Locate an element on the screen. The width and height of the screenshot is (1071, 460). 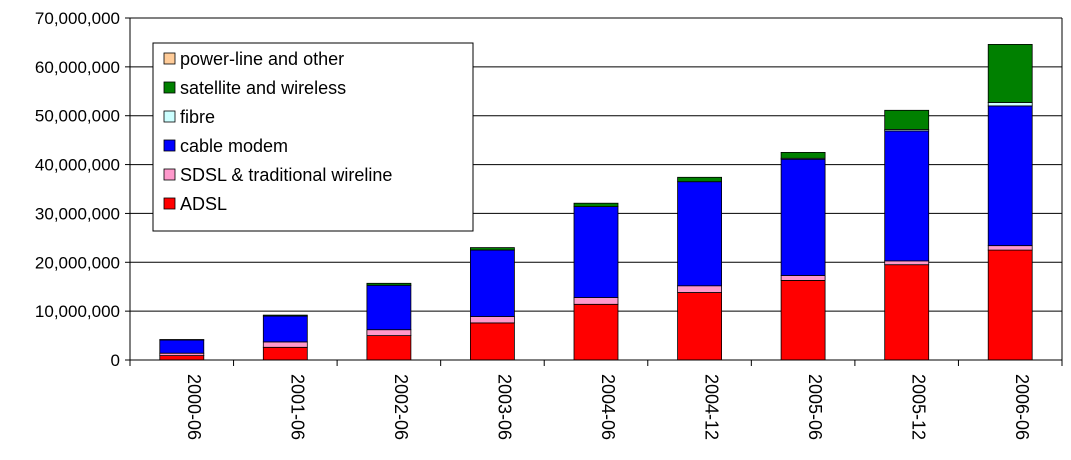
y-tick-label: 0 is located at coordinates (115, 360).